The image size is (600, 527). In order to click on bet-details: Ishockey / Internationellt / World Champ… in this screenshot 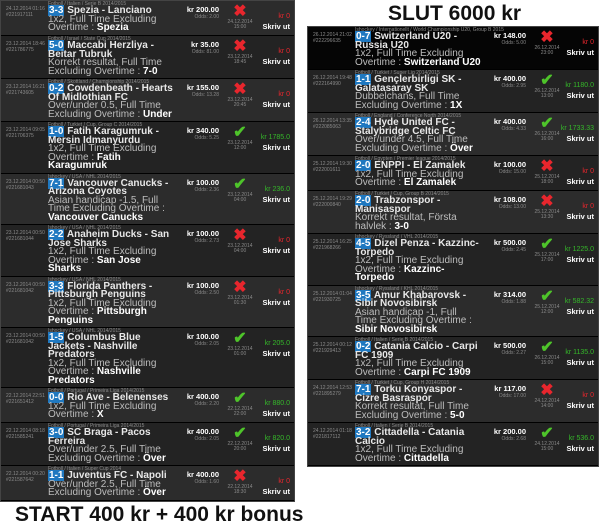, I will do `click(429, 47)`.